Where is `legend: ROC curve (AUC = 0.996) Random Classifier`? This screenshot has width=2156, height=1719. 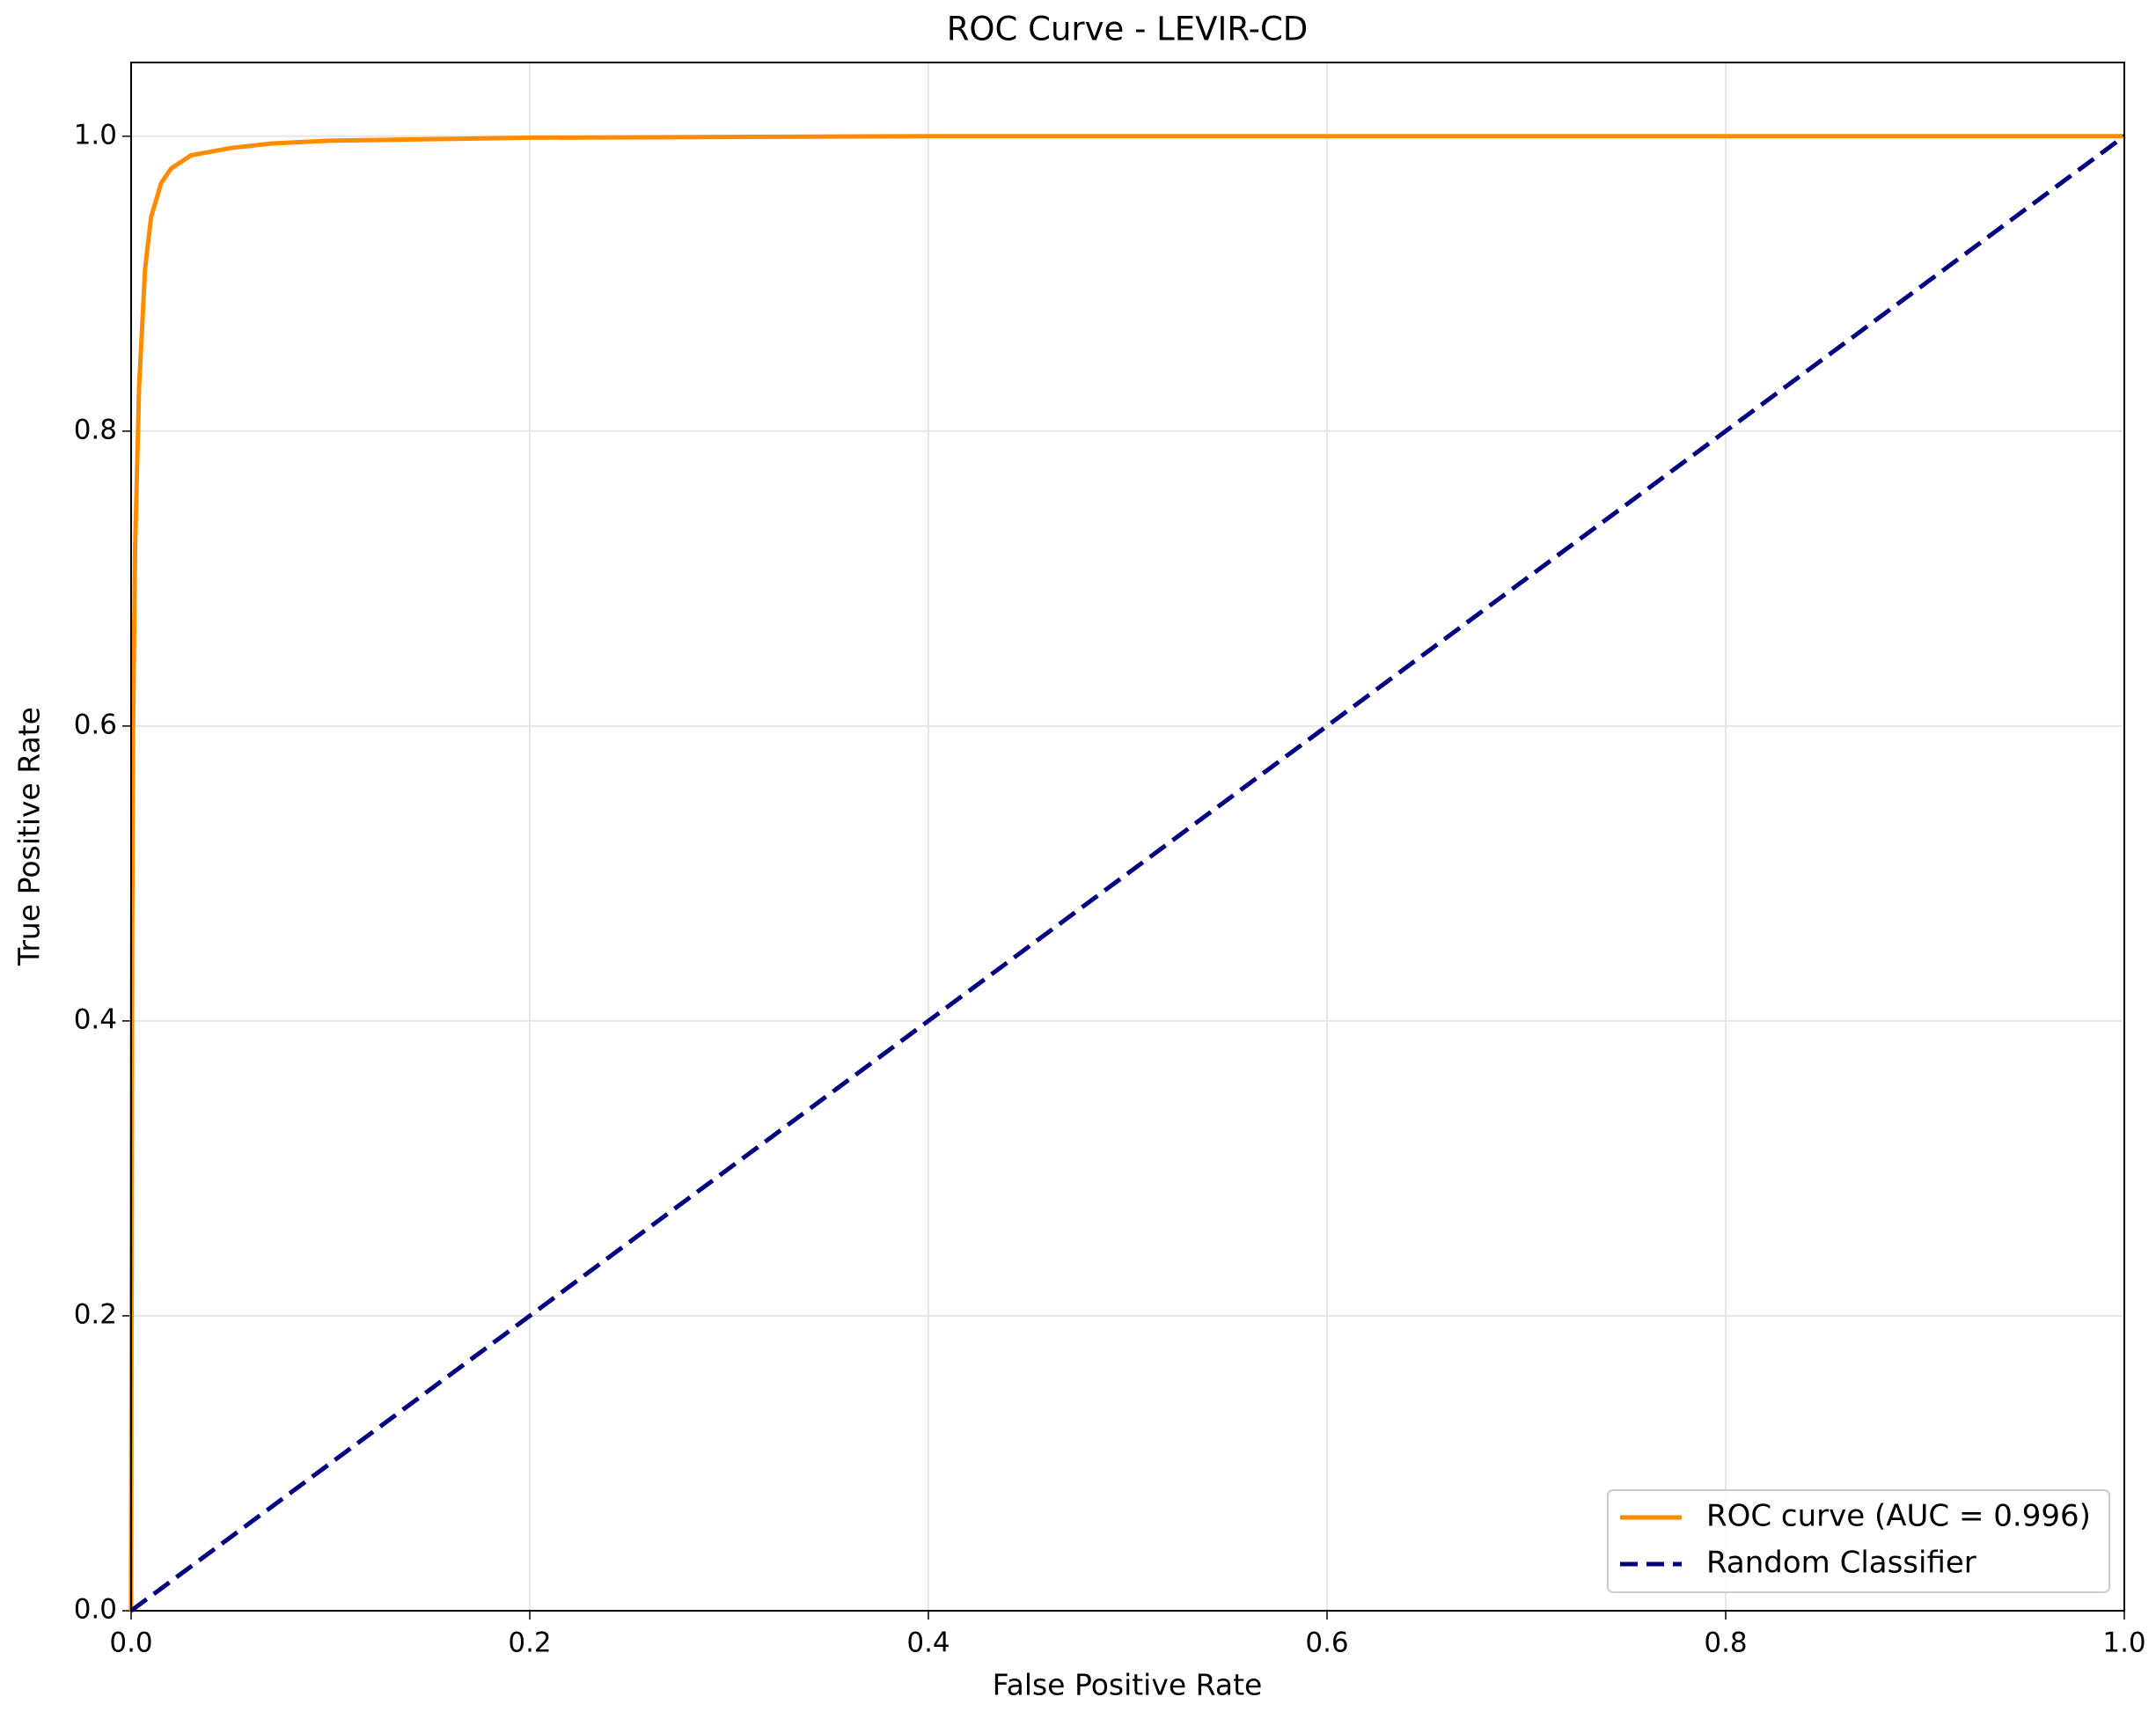
legend: ROC curve (AUC = 0.996) Random Classifier is located at coordinates (1859, 1541).